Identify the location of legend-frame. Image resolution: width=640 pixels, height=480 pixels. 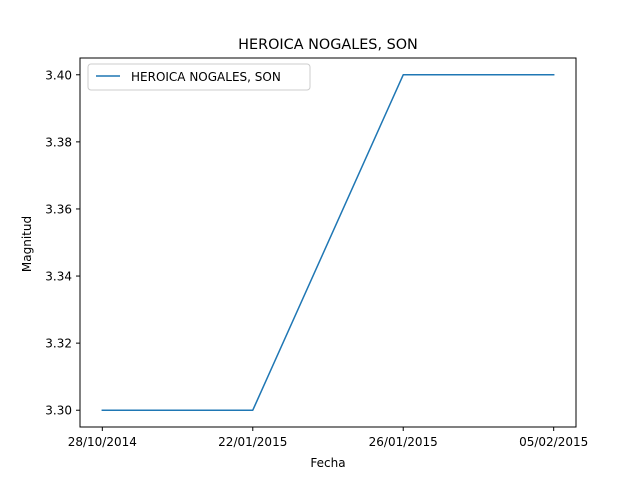
(199, 77).